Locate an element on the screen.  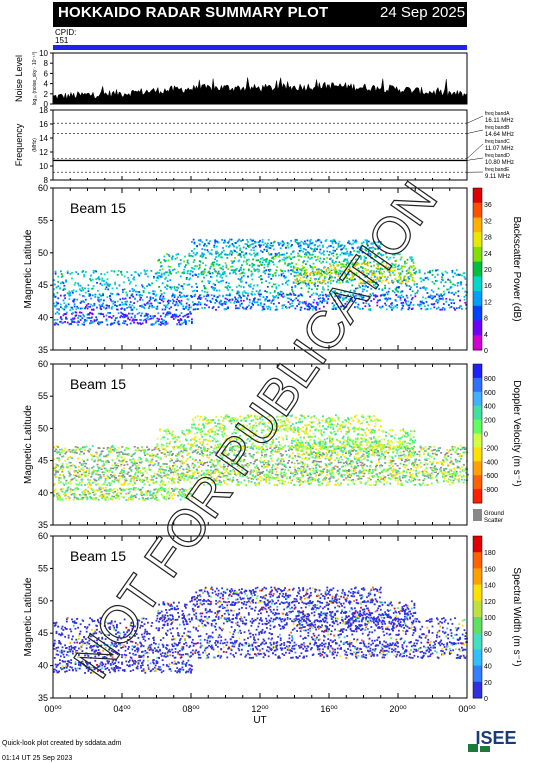
power-ylabel: Magnetic Latitude is located at coordinates (28, 268).